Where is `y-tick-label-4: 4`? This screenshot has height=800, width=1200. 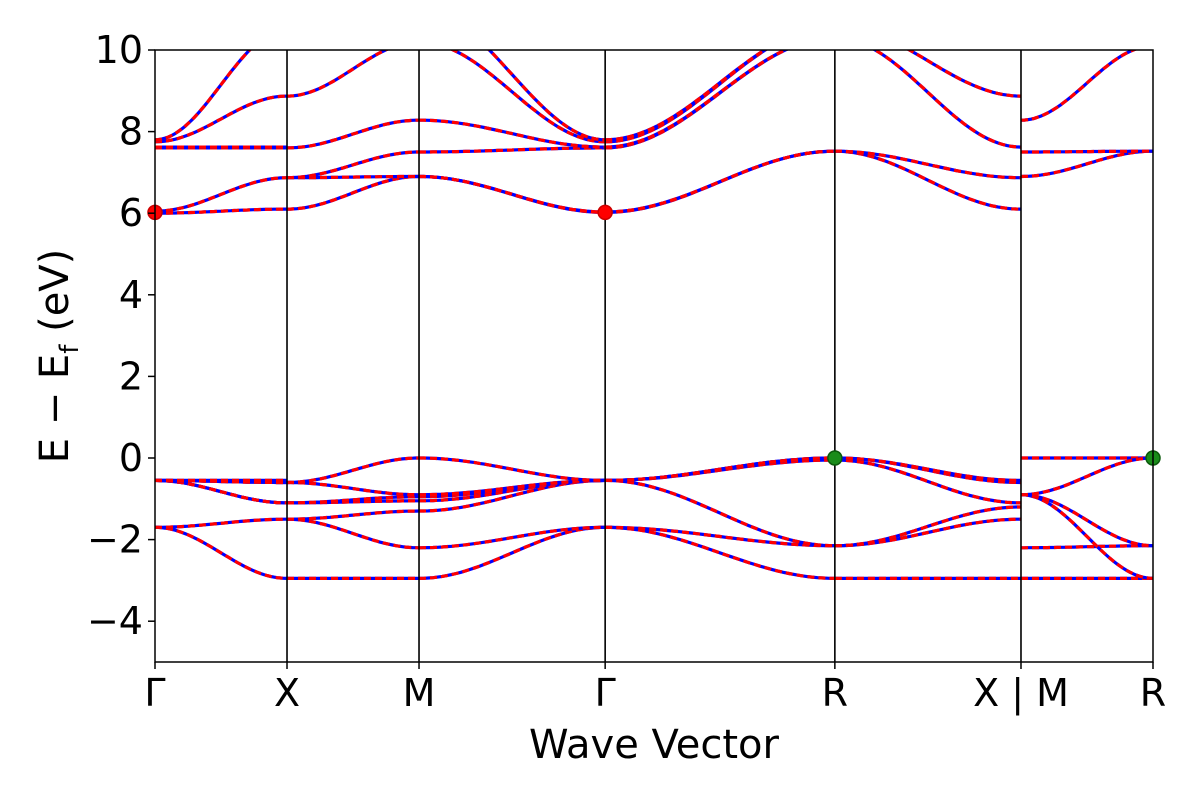
y-tick-label-4: 4 is located at coordinates (131, 295).